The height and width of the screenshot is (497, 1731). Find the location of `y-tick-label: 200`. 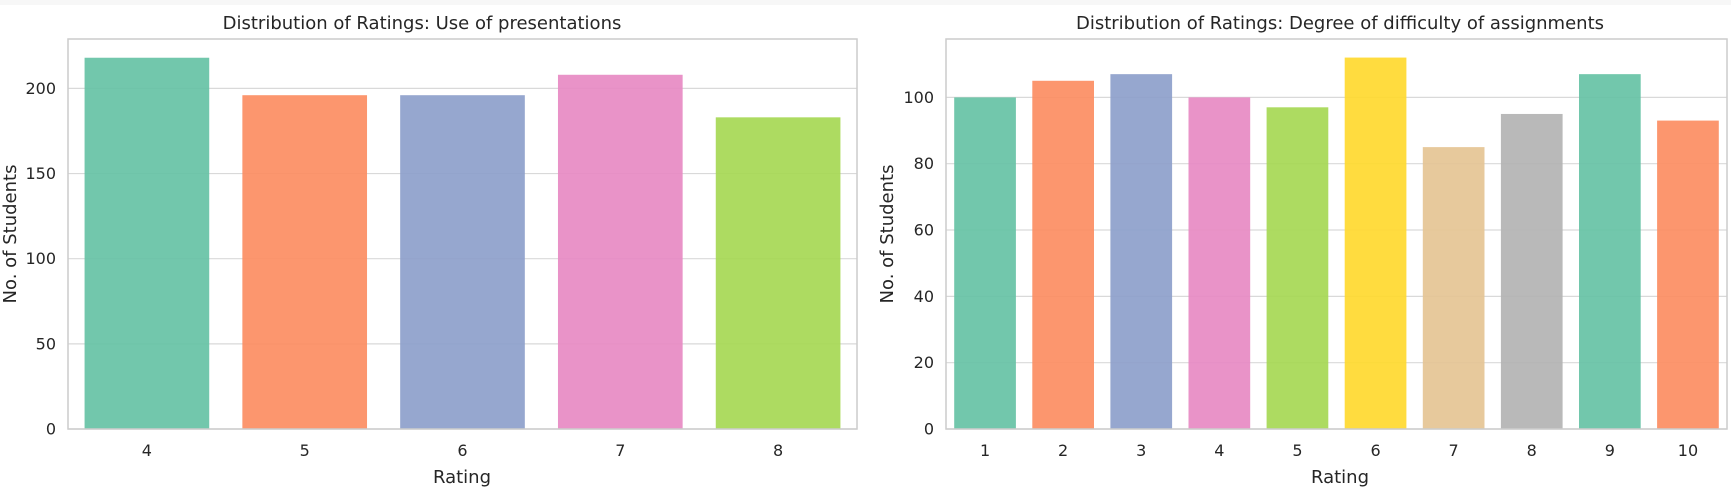

y-tick-label: 200 is located at coordinates (40, 88).